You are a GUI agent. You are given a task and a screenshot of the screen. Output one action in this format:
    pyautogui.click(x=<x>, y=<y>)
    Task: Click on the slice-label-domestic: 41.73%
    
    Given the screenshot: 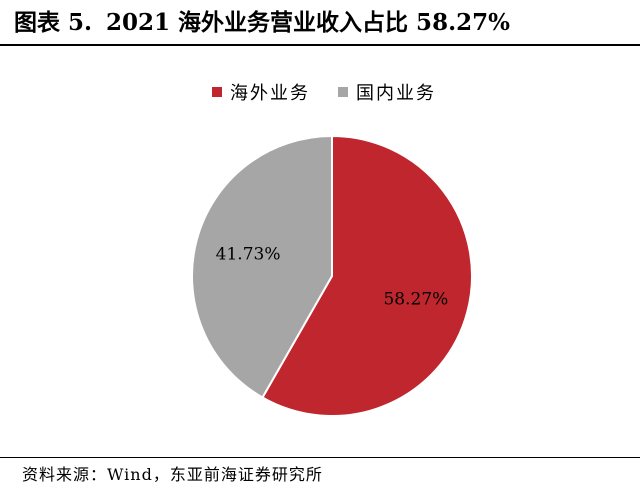 What is the action you would take?
    pyautogui.click(x=248, y=255)
    